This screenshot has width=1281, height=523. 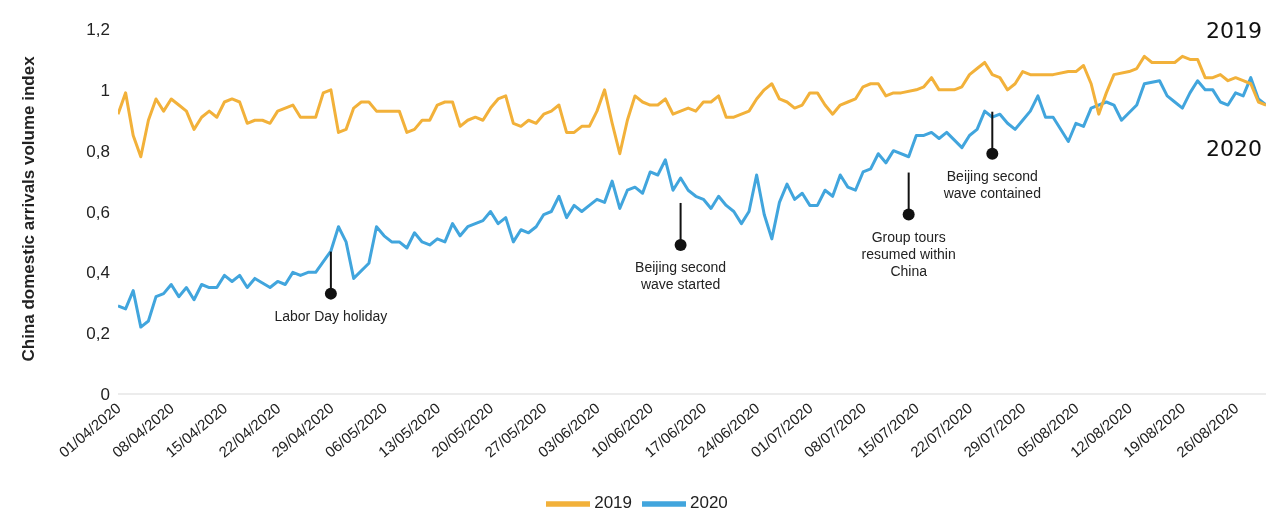 I want to click on legend-label: 2019, so click(x=613, y=503).